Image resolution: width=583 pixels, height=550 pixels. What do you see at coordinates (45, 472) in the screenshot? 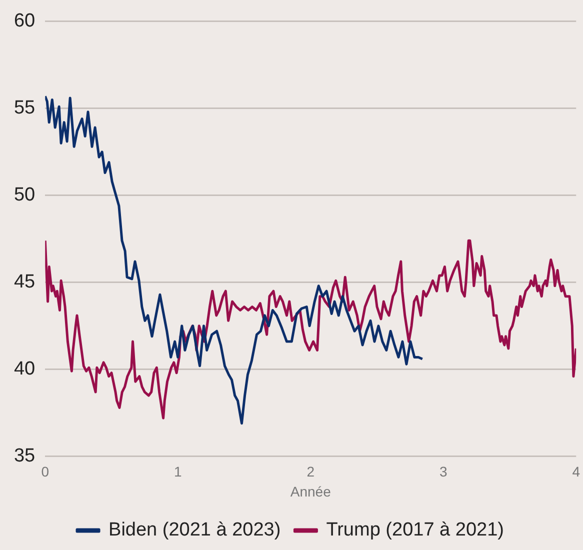
I see `x-tick-label: 0` at bounding box center [45, 472].